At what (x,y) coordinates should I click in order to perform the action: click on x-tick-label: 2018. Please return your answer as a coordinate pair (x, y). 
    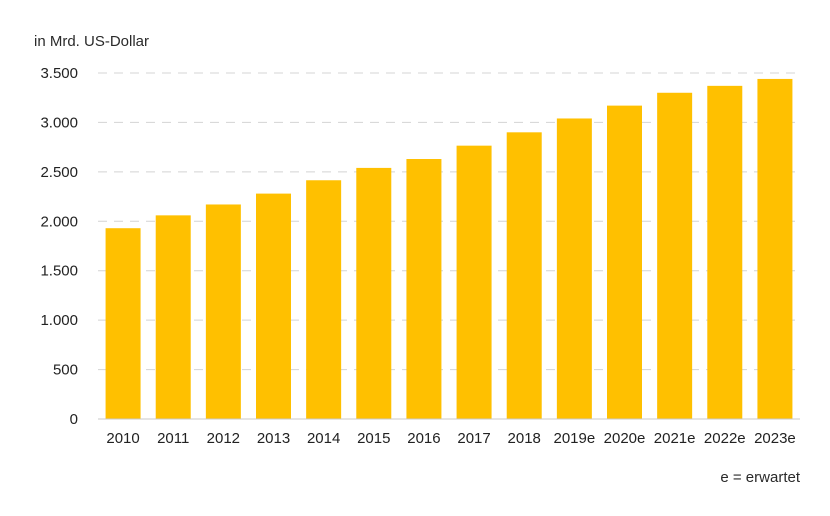
    Looking at the image, I should click on (524, 438).